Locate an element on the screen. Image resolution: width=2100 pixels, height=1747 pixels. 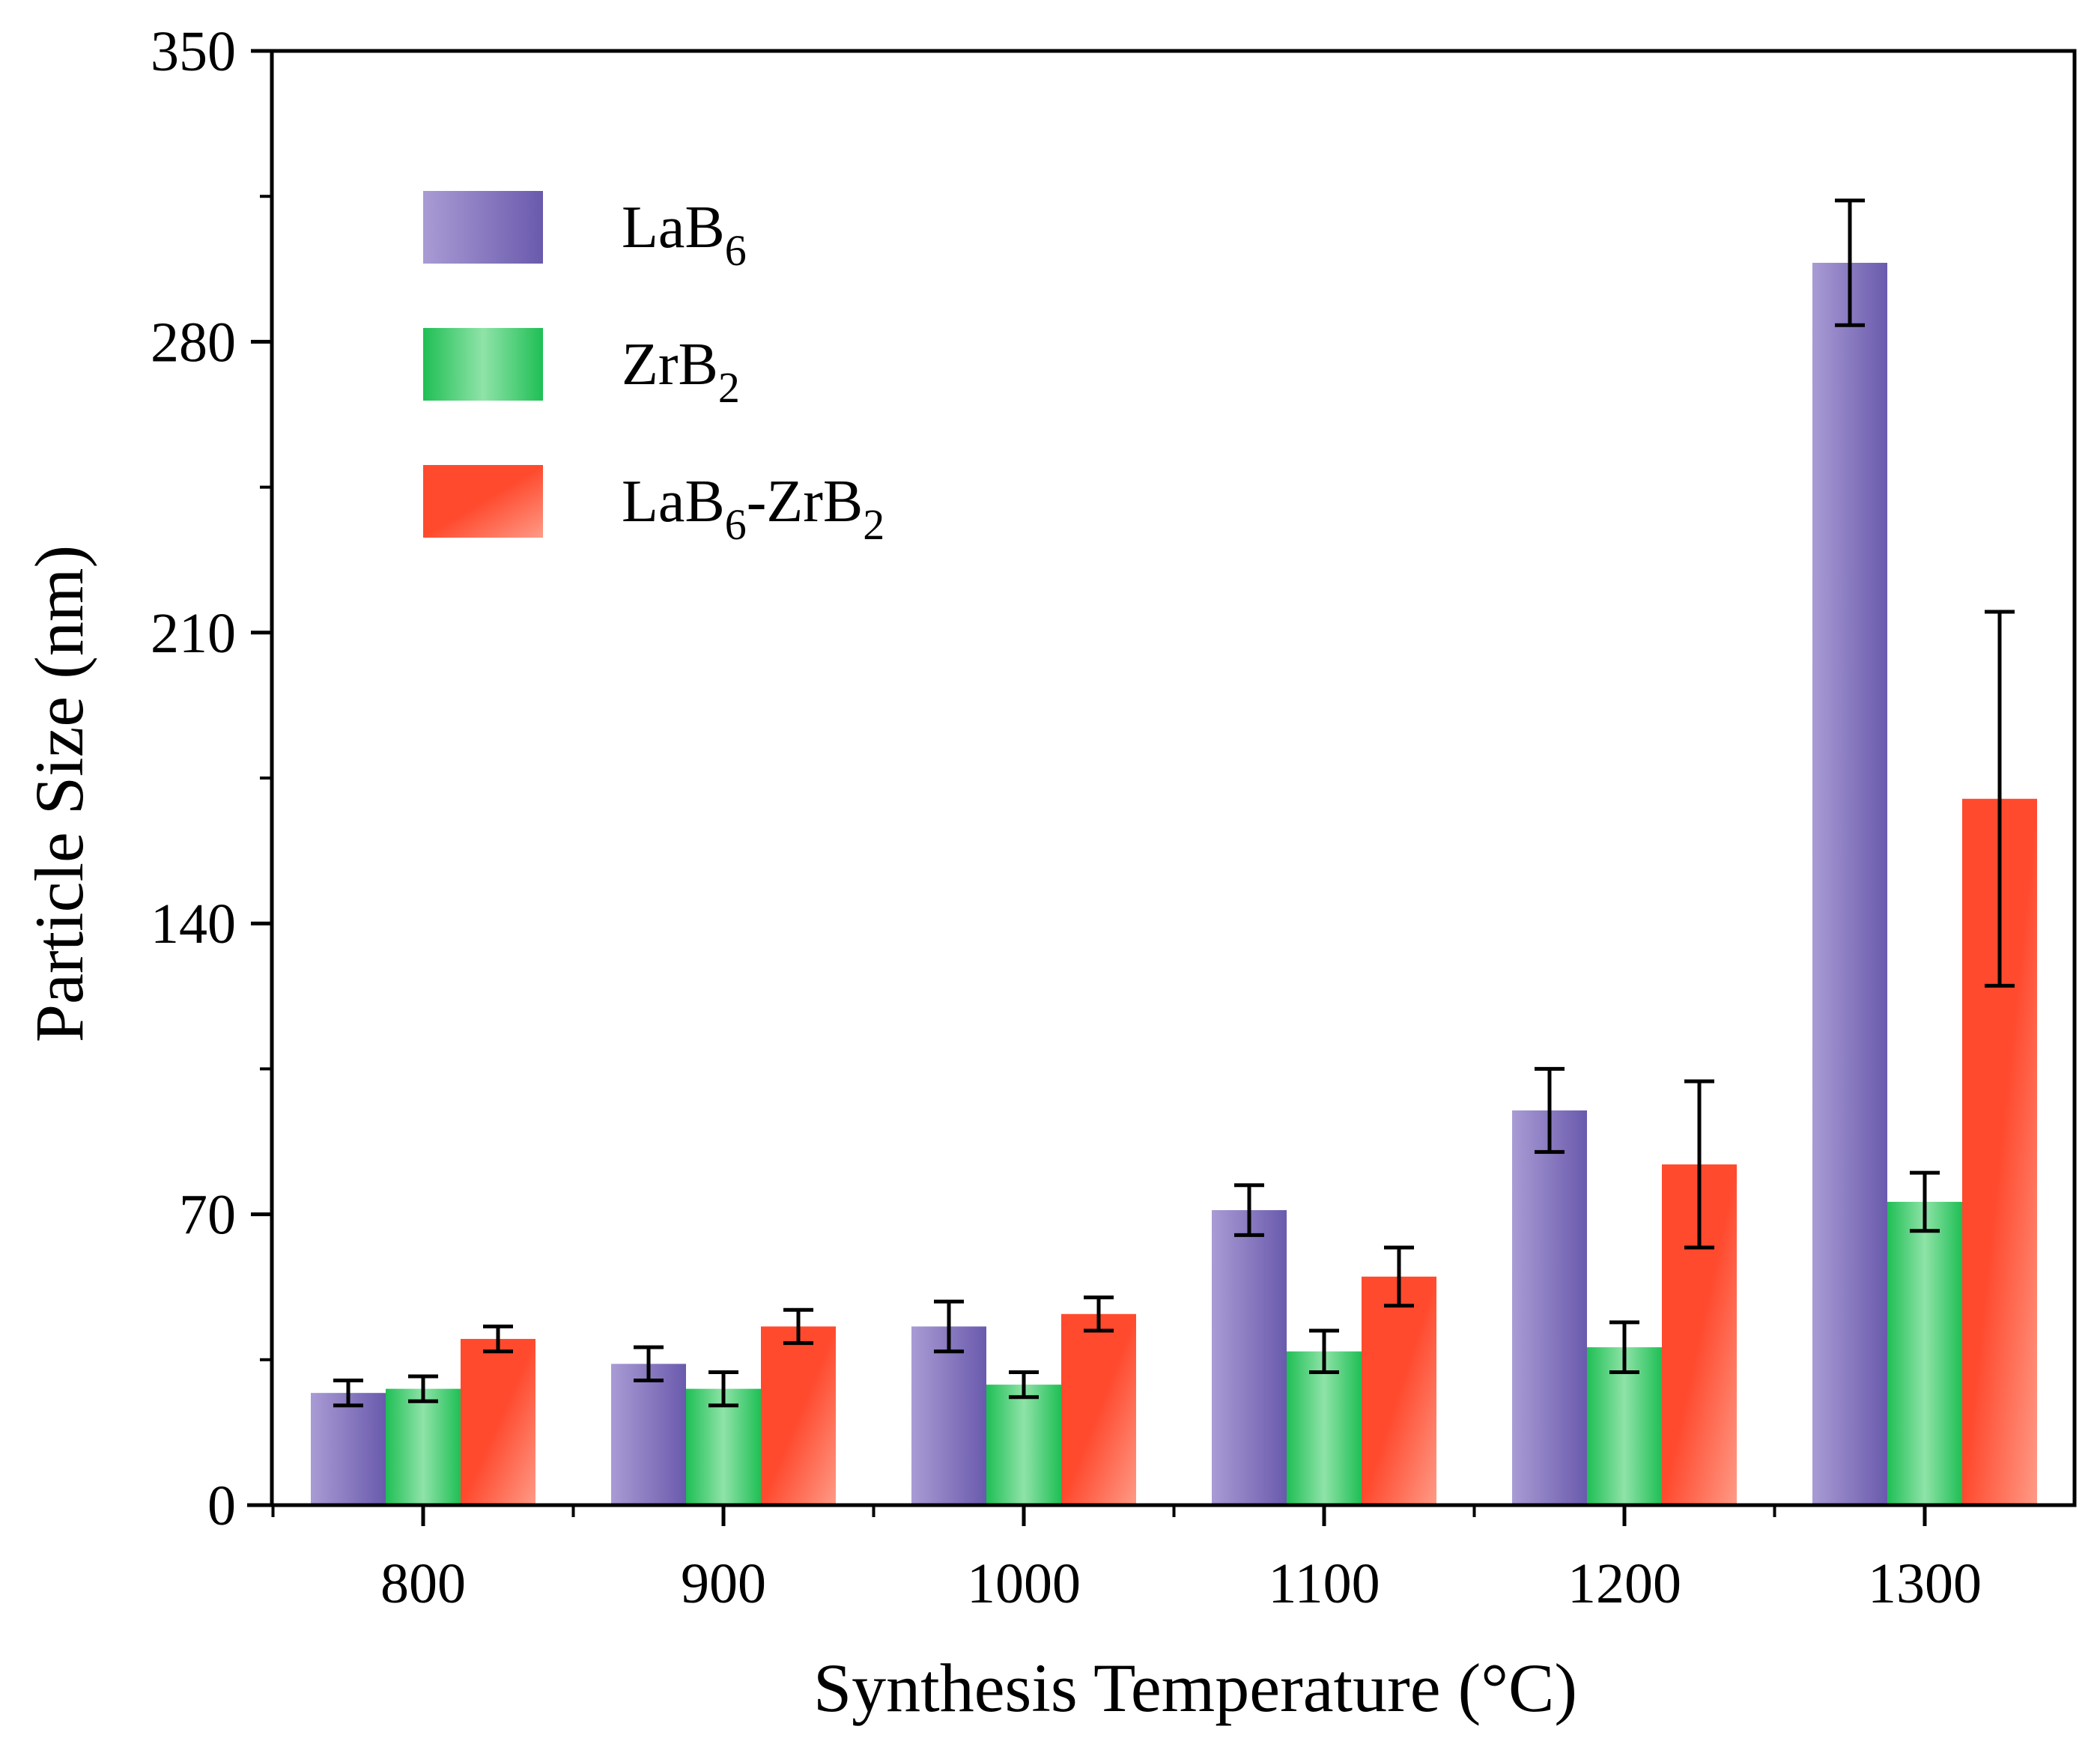
legend-label: LaB6 is located at coordinates (684, 235).